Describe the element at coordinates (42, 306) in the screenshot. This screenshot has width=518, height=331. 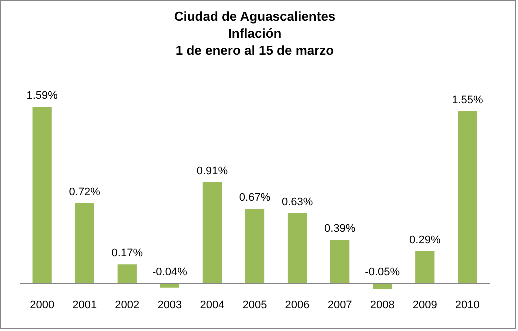
I see `x-tick-label: 2000` at that location.